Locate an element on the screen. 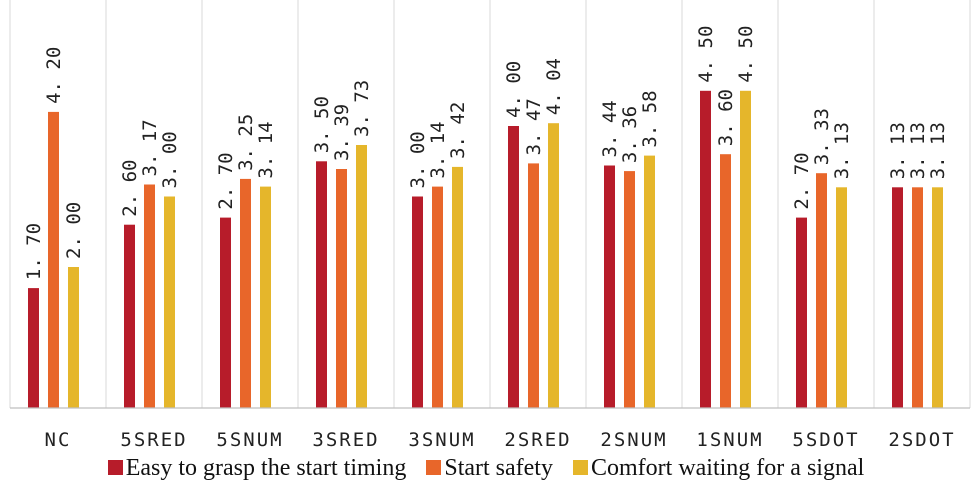 Image resolution: width=972 pixels, height=501 pixels. data-label-2snum-series-1: 3. 36 is located at coordinates (630, 134).